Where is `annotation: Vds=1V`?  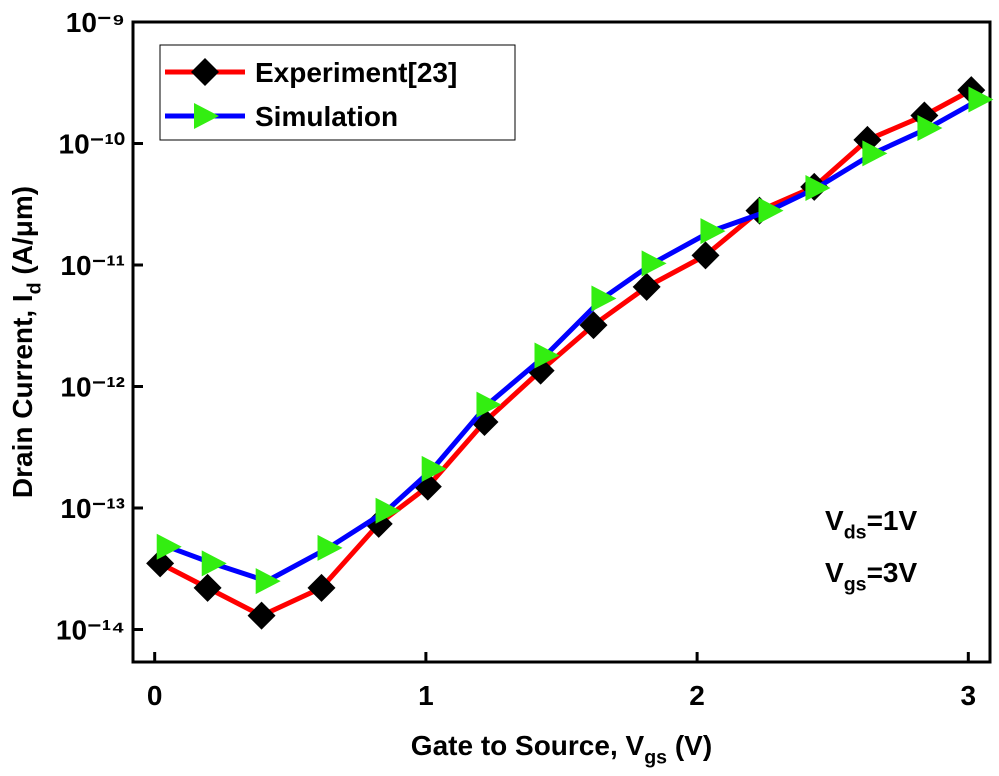 annotation: Vds=1V is located at coordinates (871, 524).